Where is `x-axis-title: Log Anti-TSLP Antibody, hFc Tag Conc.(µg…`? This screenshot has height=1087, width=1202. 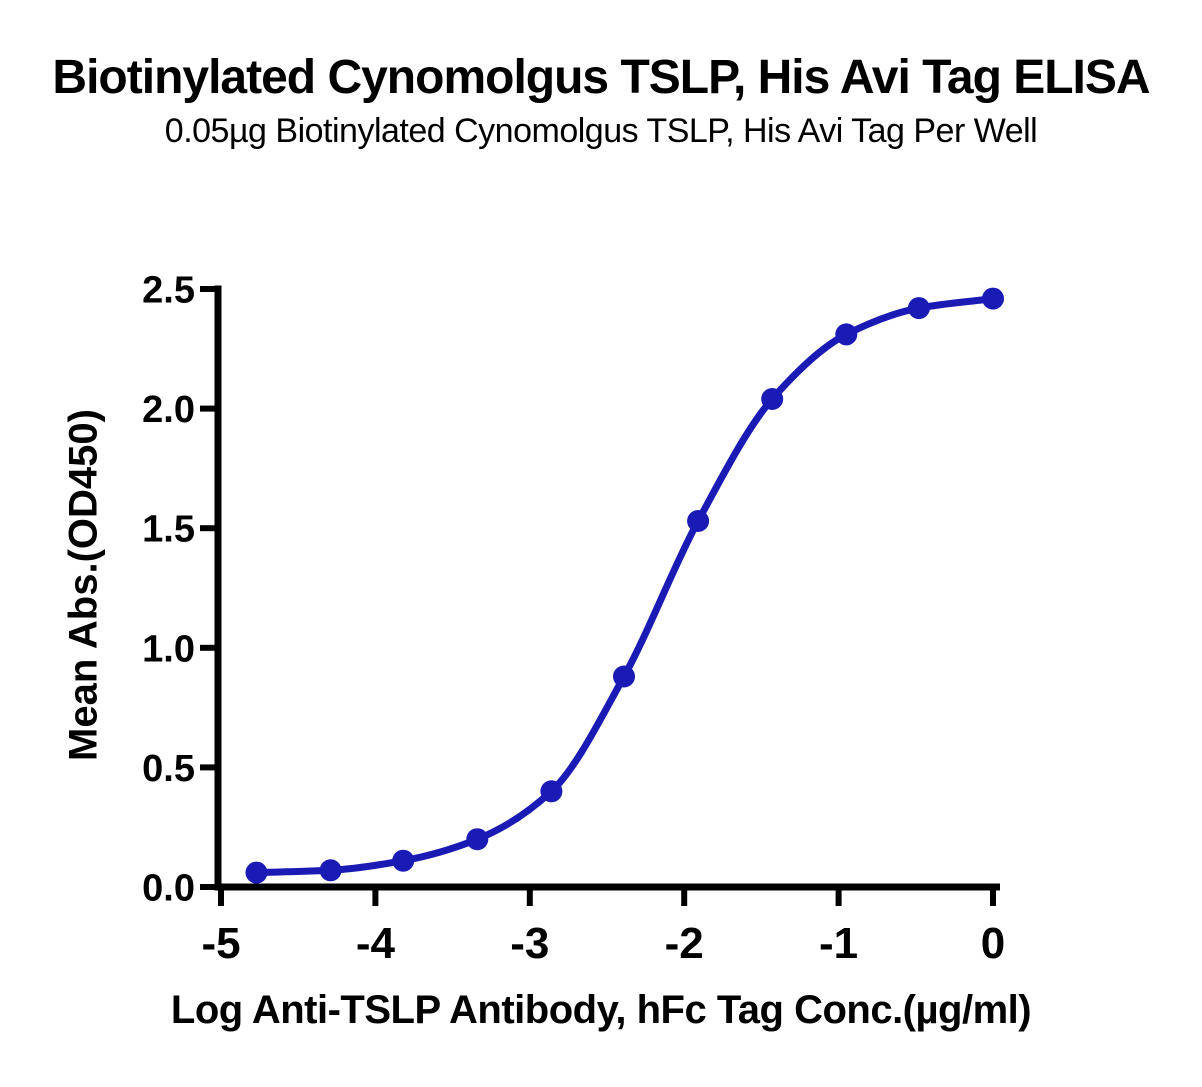
x-axis-title: Log Anti-TSLP Antibody, hFc Tag Conc.(µg… is located at coordinates (601, 1010).